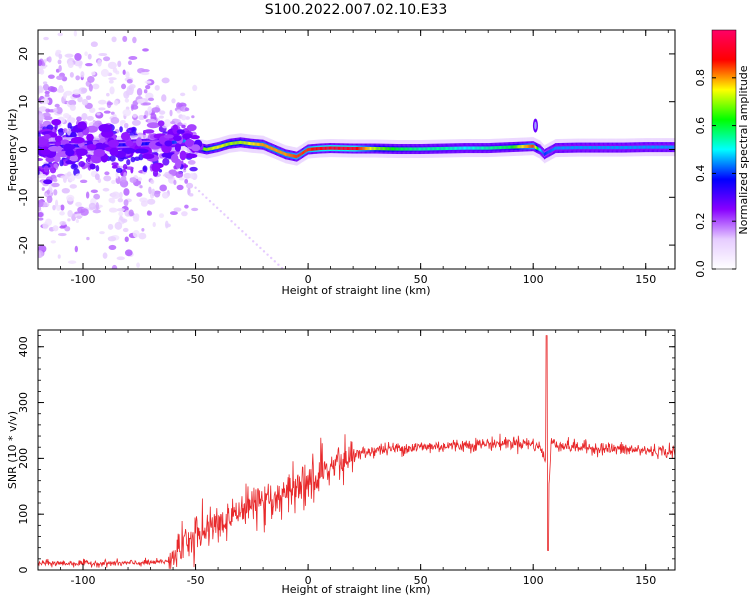  What do you see at coordinates (23, 149) in the screenshot?
I see `y-tick-label: 0` at bounding box center [23, 149].